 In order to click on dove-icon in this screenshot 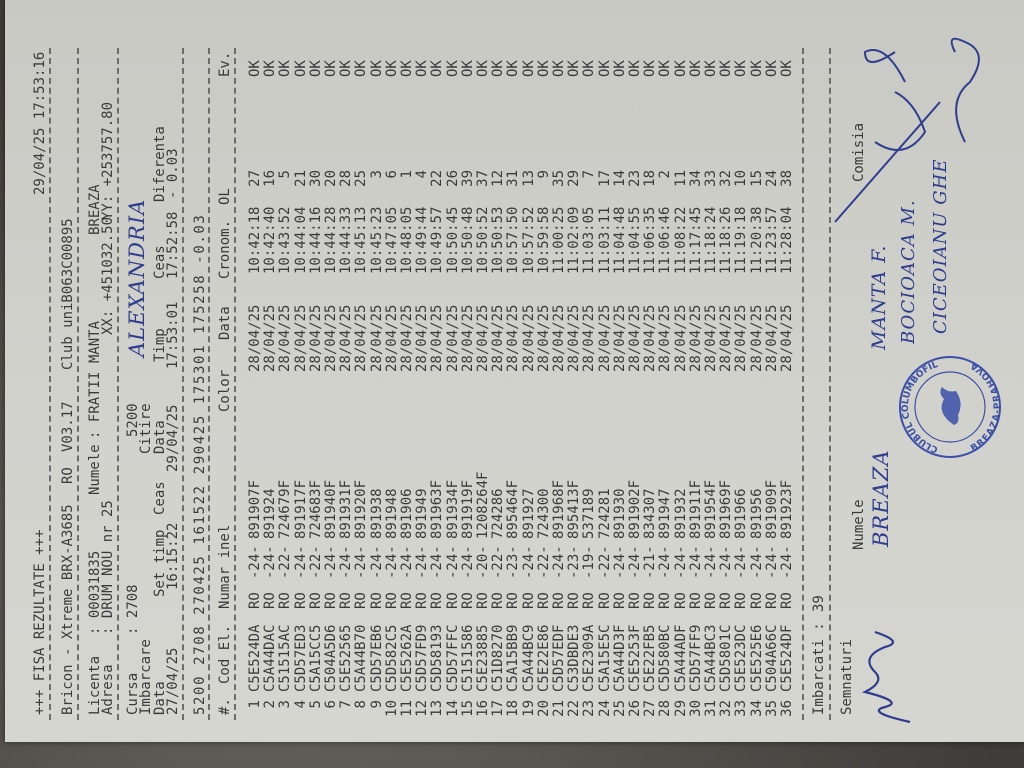, I will do `click(950, 406)`.